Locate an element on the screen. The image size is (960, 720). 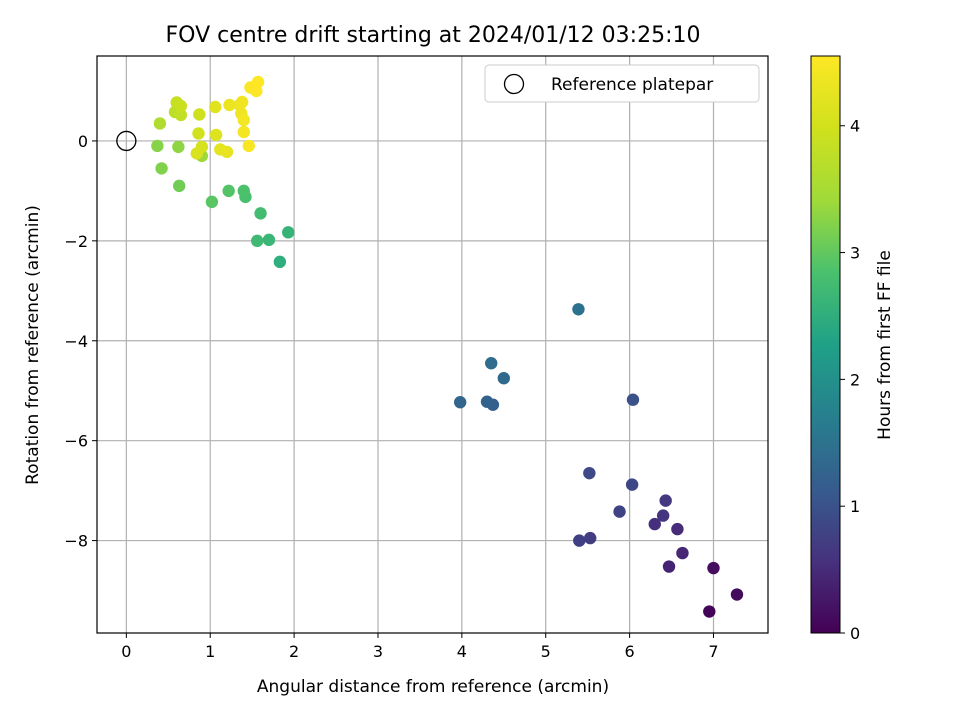
colorbar is located at coordinates (825, 344).